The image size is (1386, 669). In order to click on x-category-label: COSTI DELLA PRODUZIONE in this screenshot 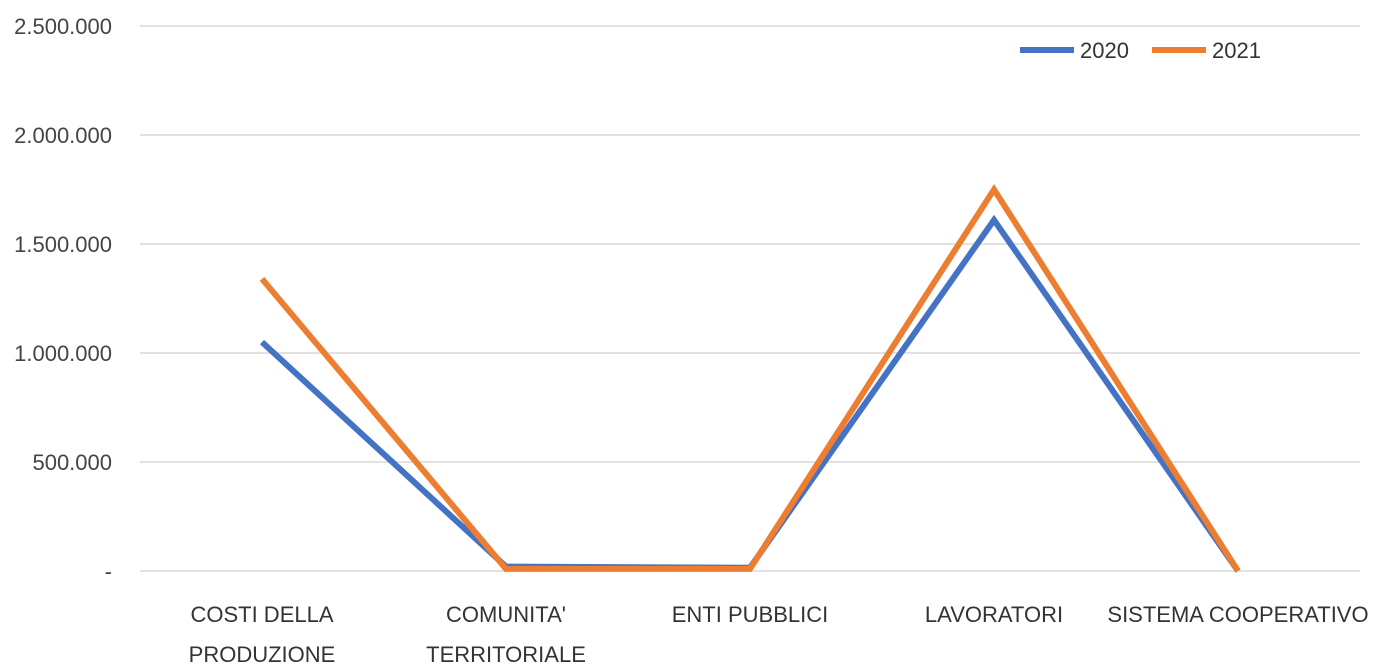, I will do `click(262, 634)`.